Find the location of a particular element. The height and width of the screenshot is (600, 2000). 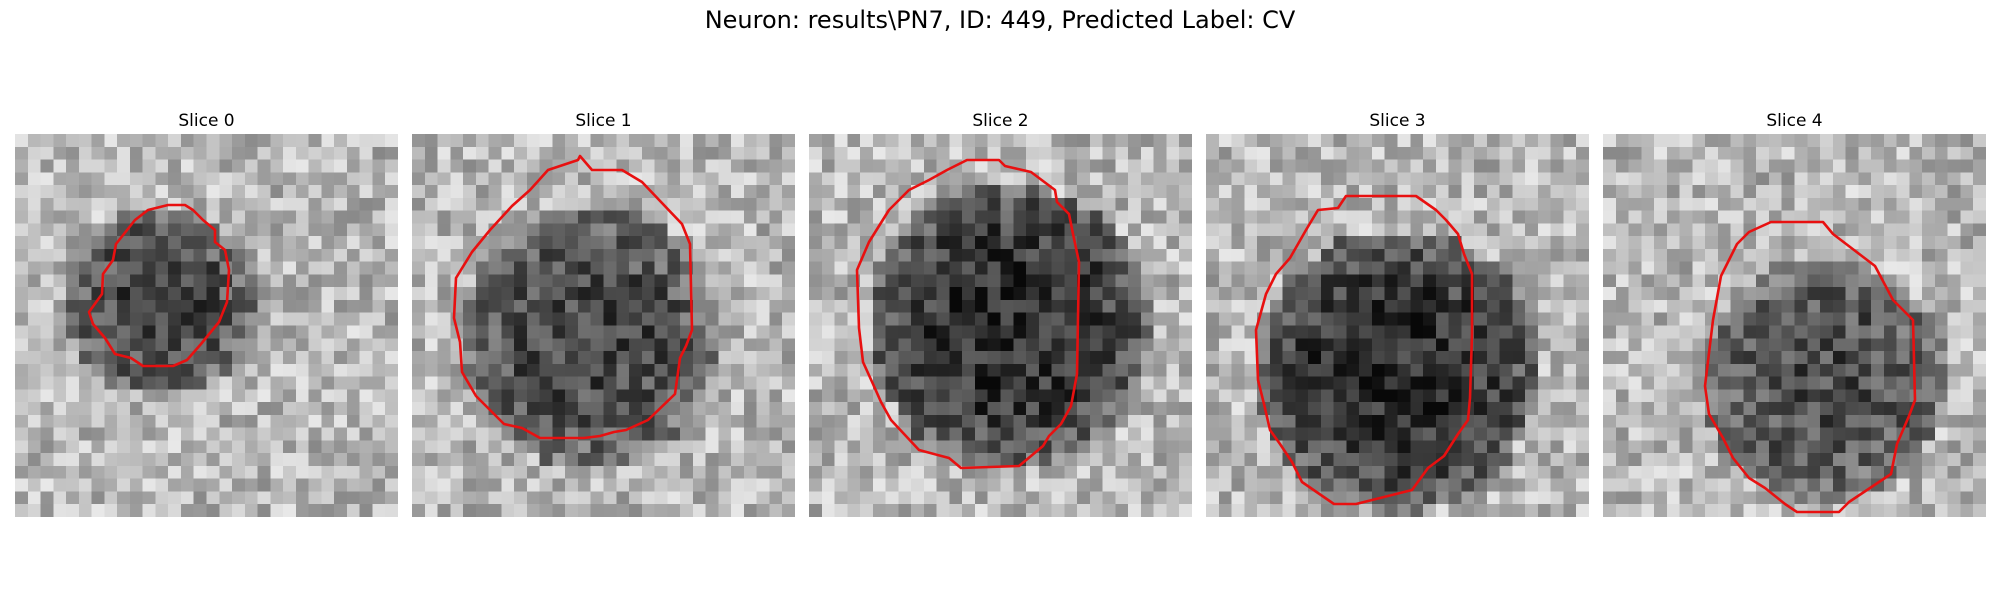

slice-panel-0: Slice 0 is located at coordinates (206, 121).